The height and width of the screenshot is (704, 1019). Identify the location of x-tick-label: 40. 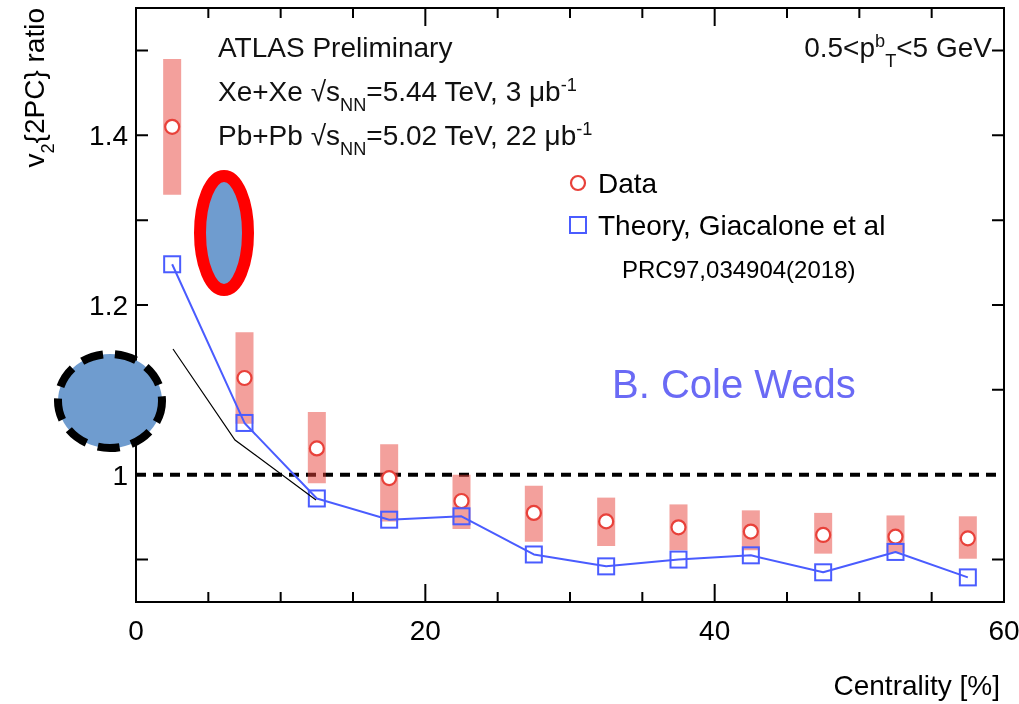
(715, 630).